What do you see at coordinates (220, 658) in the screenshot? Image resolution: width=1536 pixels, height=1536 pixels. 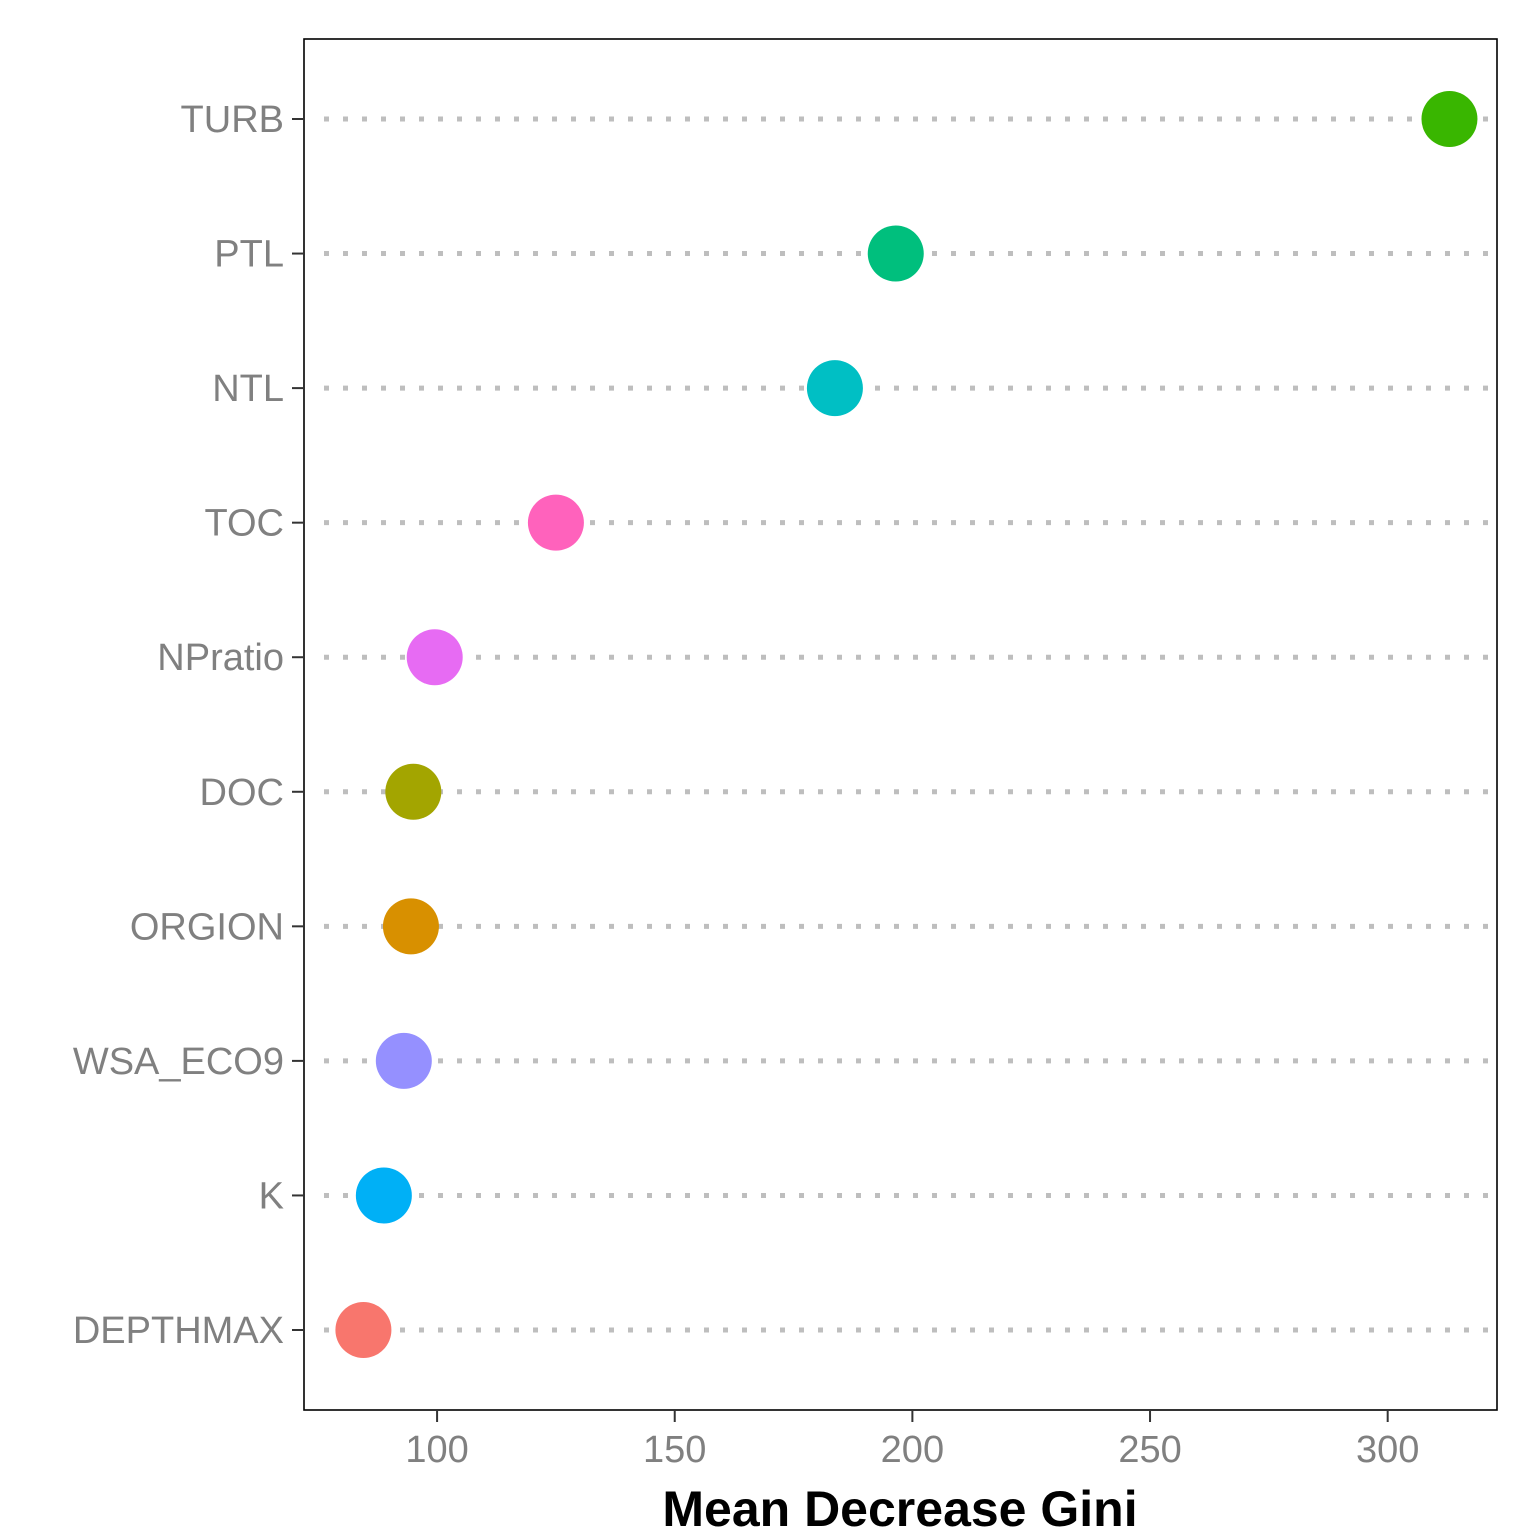 I see `y-tick-label-NPratio: NPratio` at bounding box center [220, 658].